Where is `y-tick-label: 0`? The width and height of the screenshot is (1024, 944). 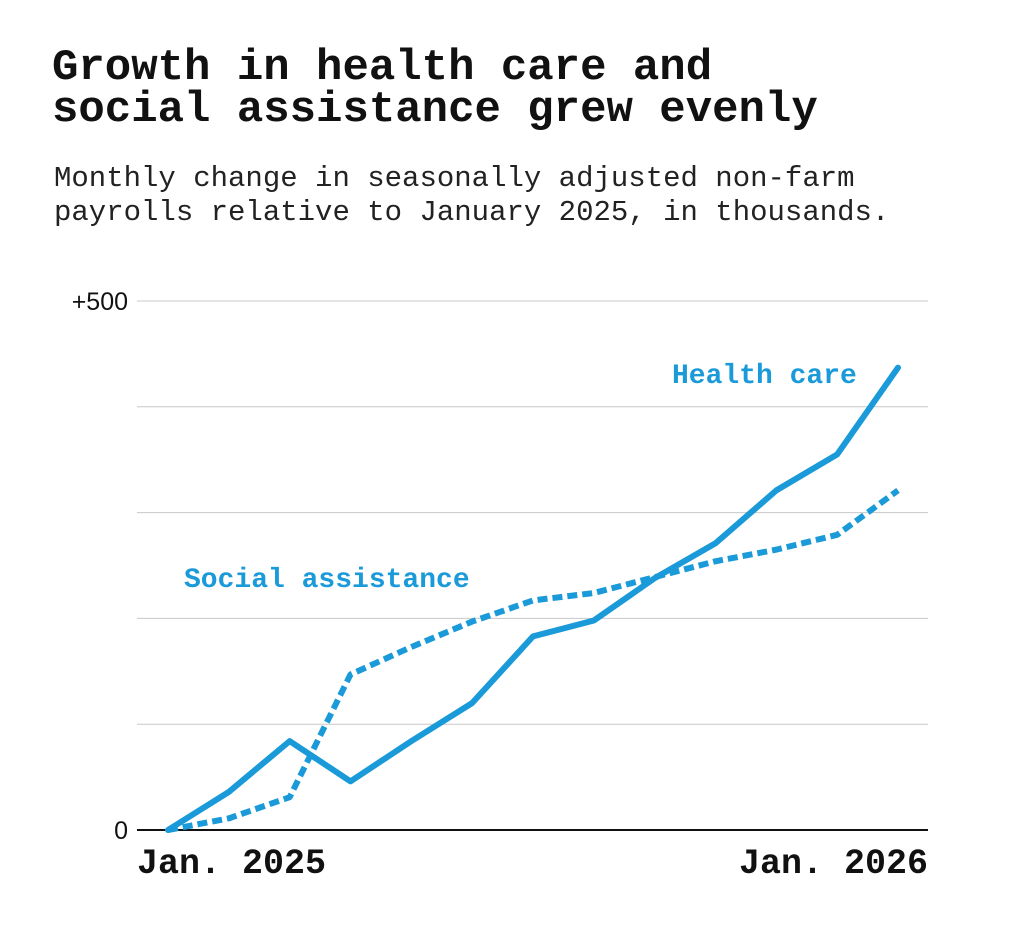 y-tick-label: 0 is located at coordinates (121, 831).